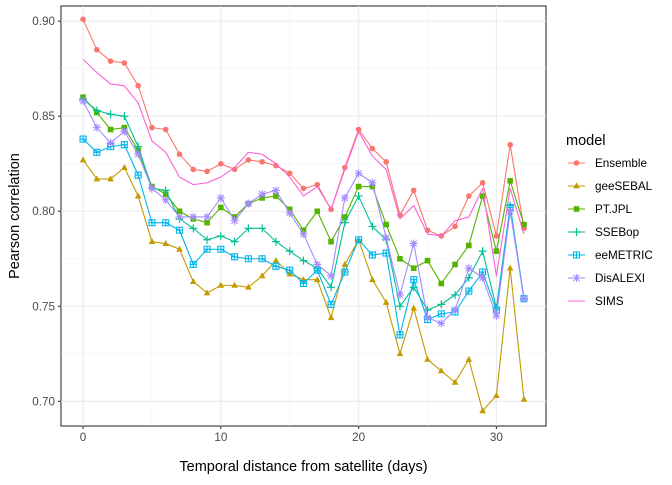  I want to click on x-axis-title: Temporal distance from satellite (days), so click(303, 467).